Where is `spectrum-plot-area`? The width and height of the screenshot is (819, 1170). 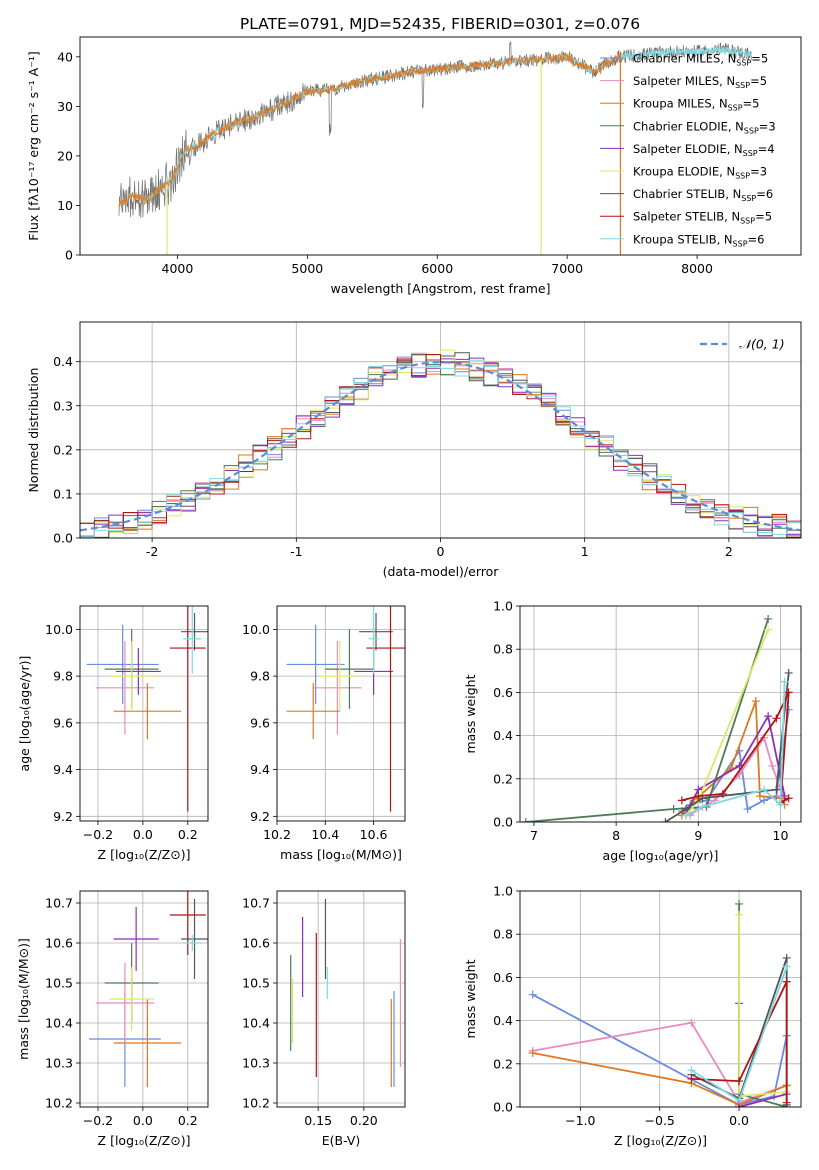
spectrum-plot-area is located at coordinates (435, 148).